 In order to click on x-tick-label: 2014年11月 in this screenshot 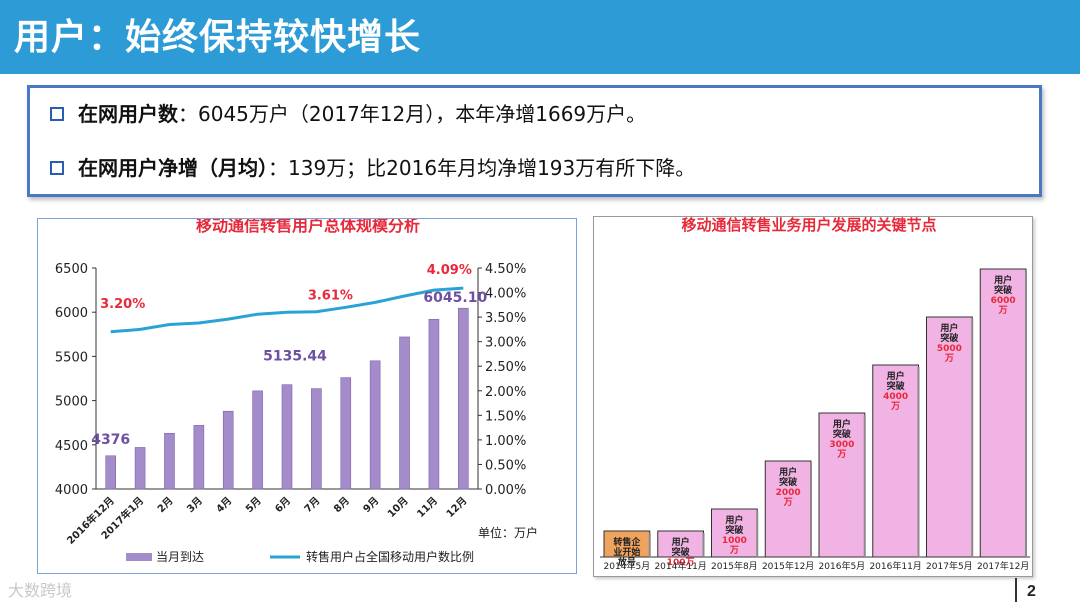, I will do `click(680, 566)`.